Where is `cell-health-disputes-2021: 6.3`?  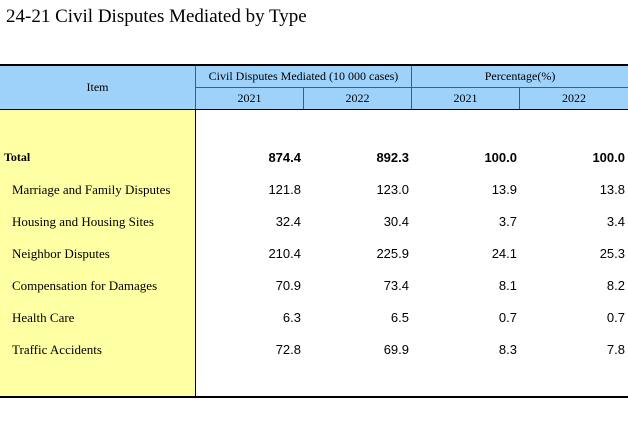
cell-health-disputes-2021: 6.3 is located at coordinates (291, 317).